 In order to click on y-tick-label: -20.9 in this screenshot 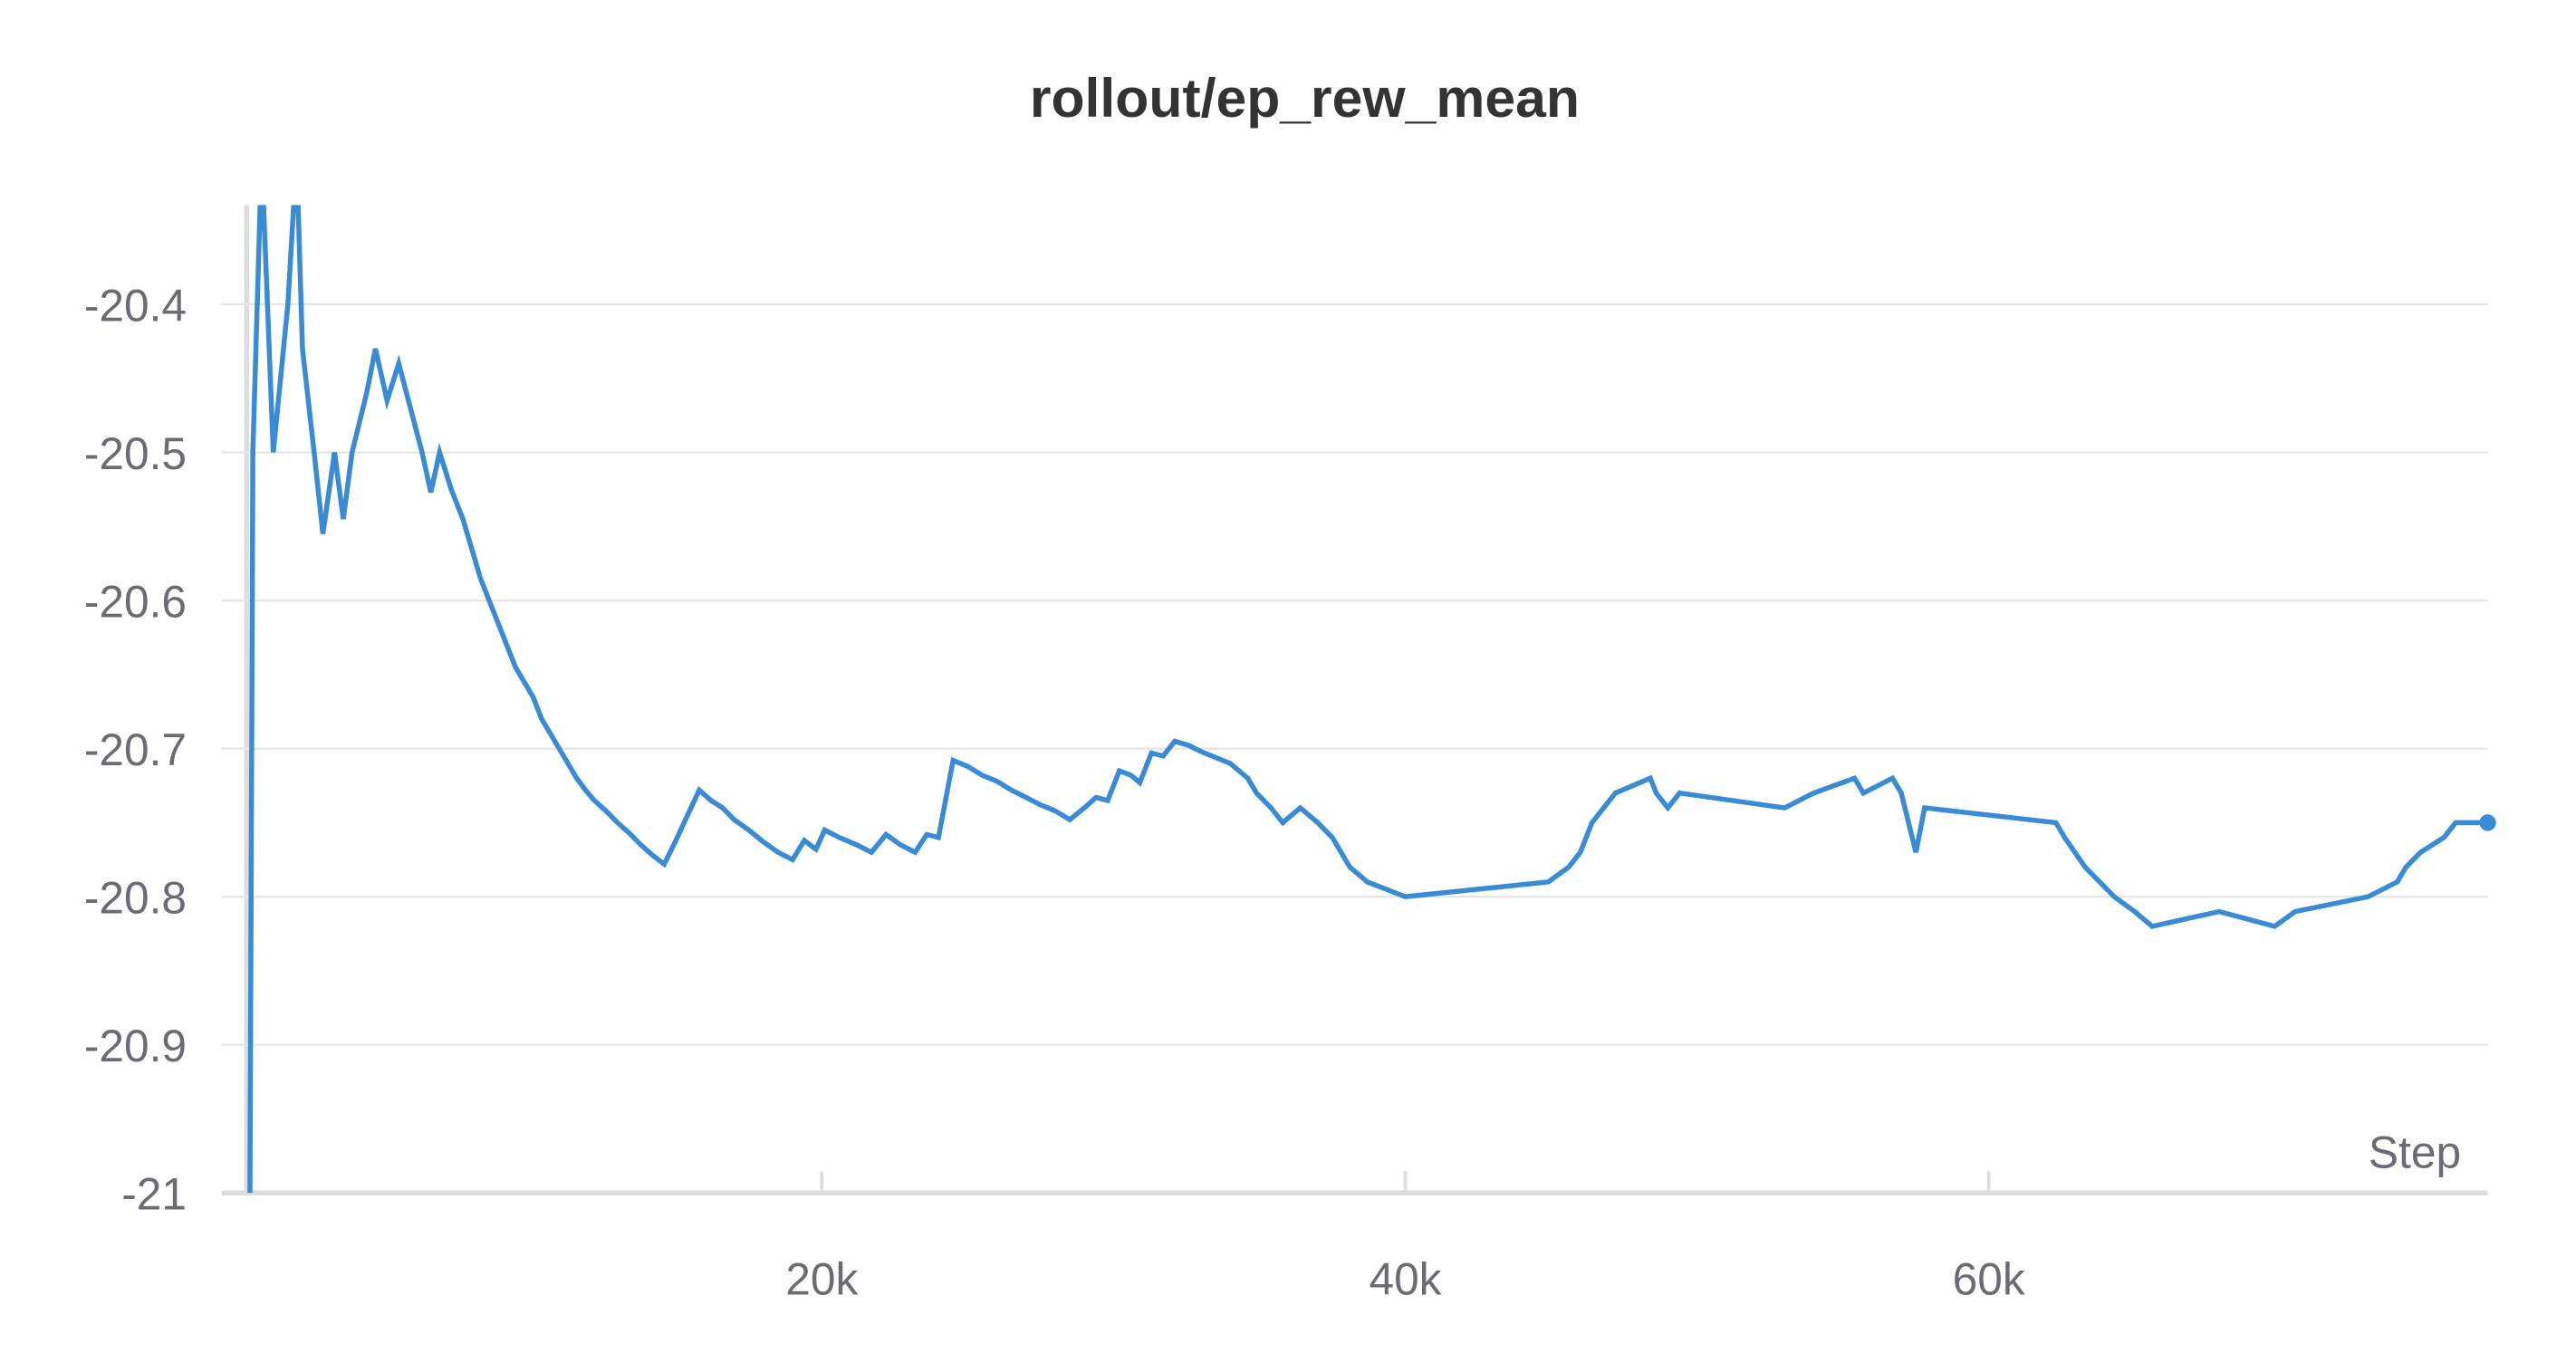, I will do `click(135, 1046)`.